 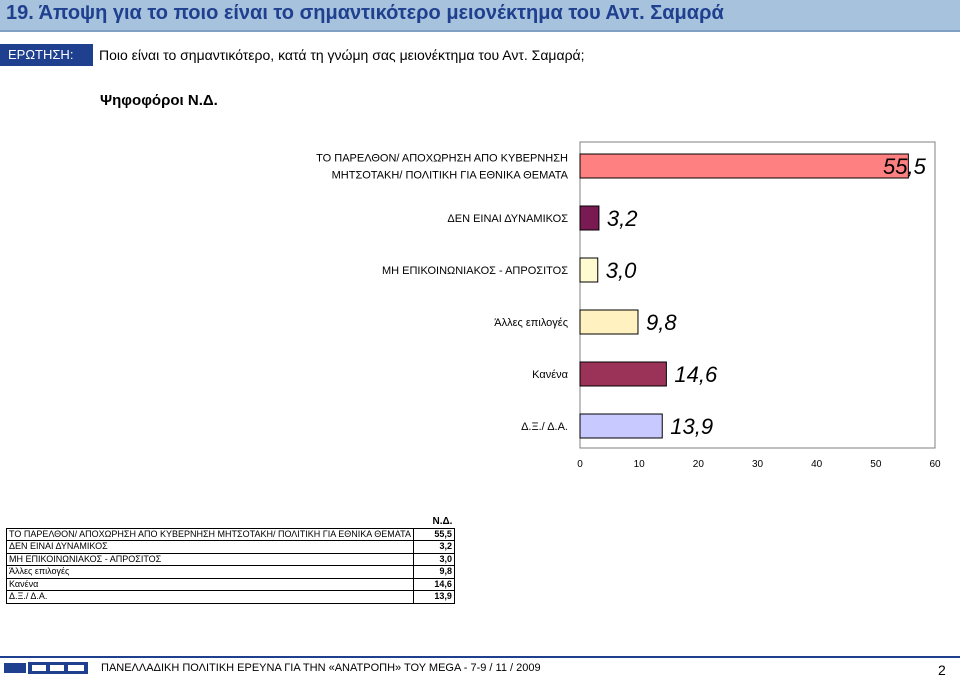 What do you see at coordinates (433, 597) in the screenshot?
I see `table-cell-value: 13,9` at bounding box center [433, 597].